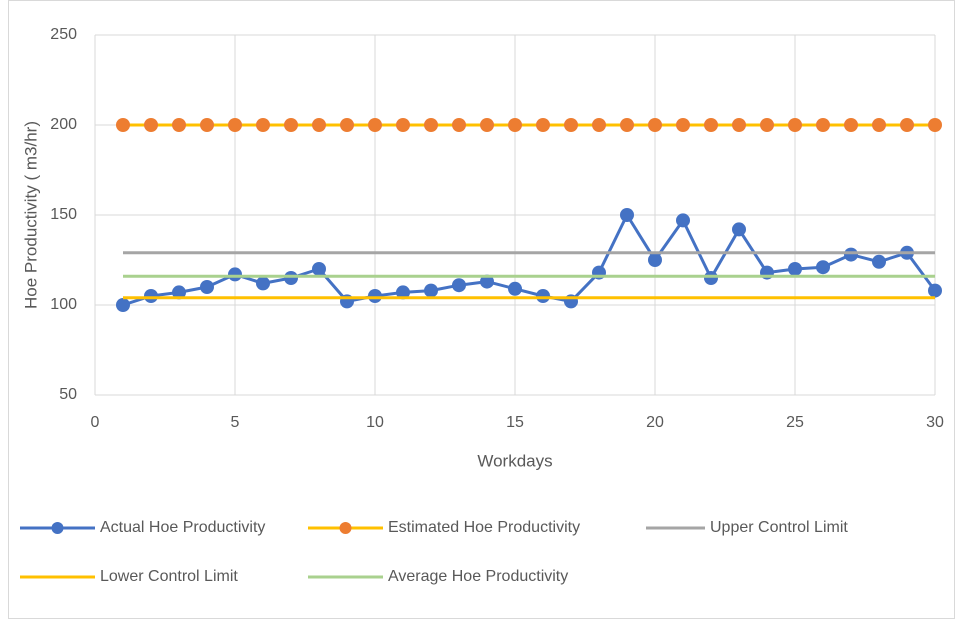 The height and width of the screenshot is (619, 956). I want to click on x-tick-label: 0, so click(95, 422).